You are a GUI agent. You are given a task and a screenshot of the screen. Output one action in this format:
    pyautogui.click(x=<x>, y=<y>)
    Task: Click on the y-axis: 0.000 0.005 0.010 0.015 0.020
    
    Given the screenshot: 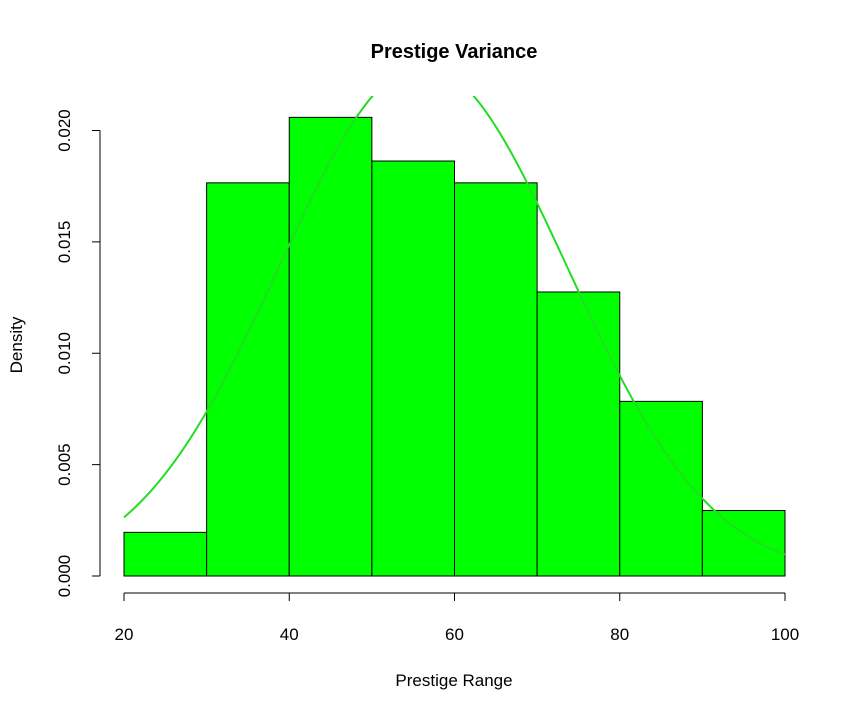 What is the action you would take?
    pyautogui.click(x=78, y=353)
    